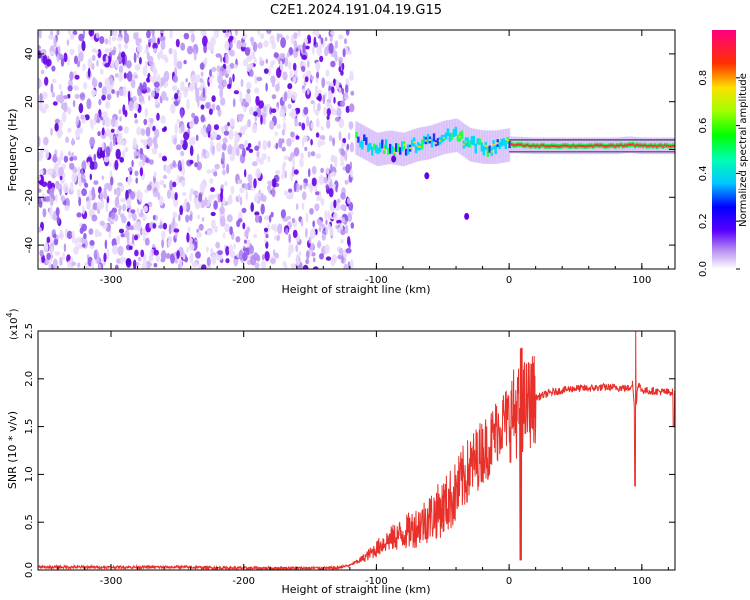  I want to click on colorbar-tick-label: 0.2, so click(703, 221).